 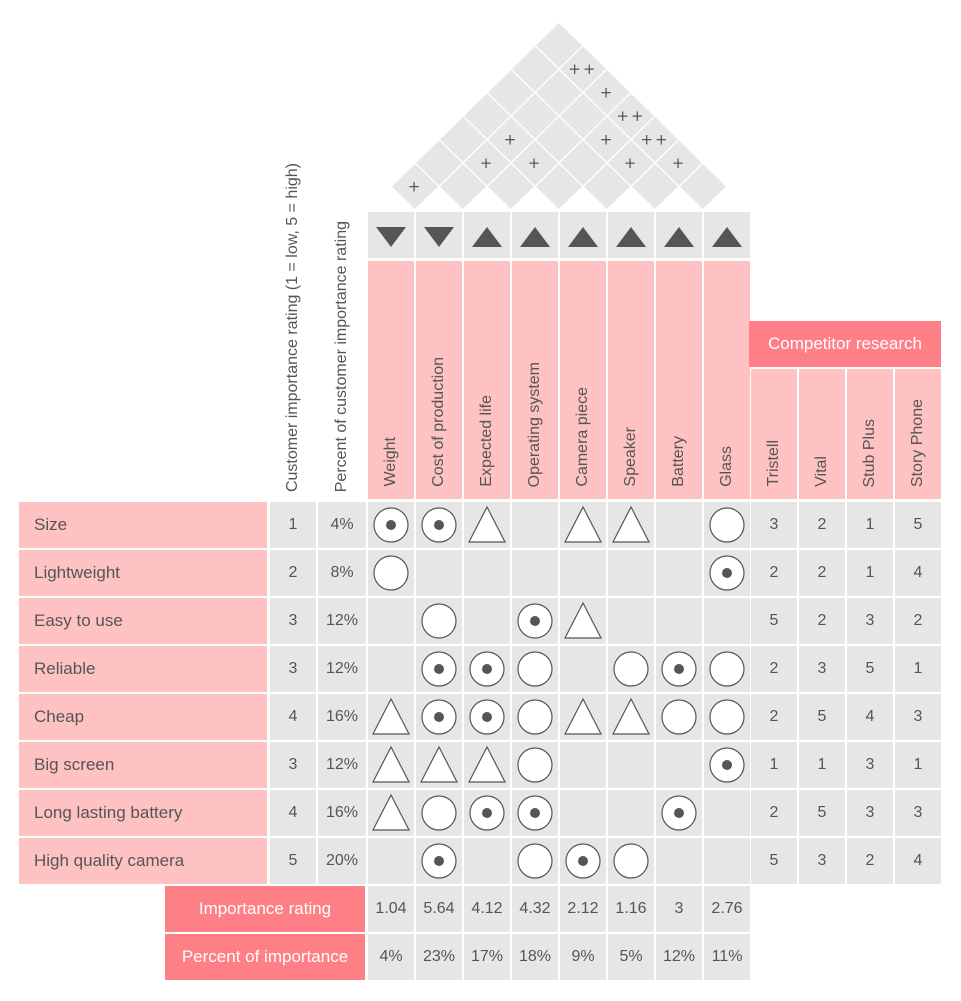 What do you see at coordinates (535, 956) in the screenshot?
I see `percent-importance-cell-text: 18%` at bounding box center [535, 956].